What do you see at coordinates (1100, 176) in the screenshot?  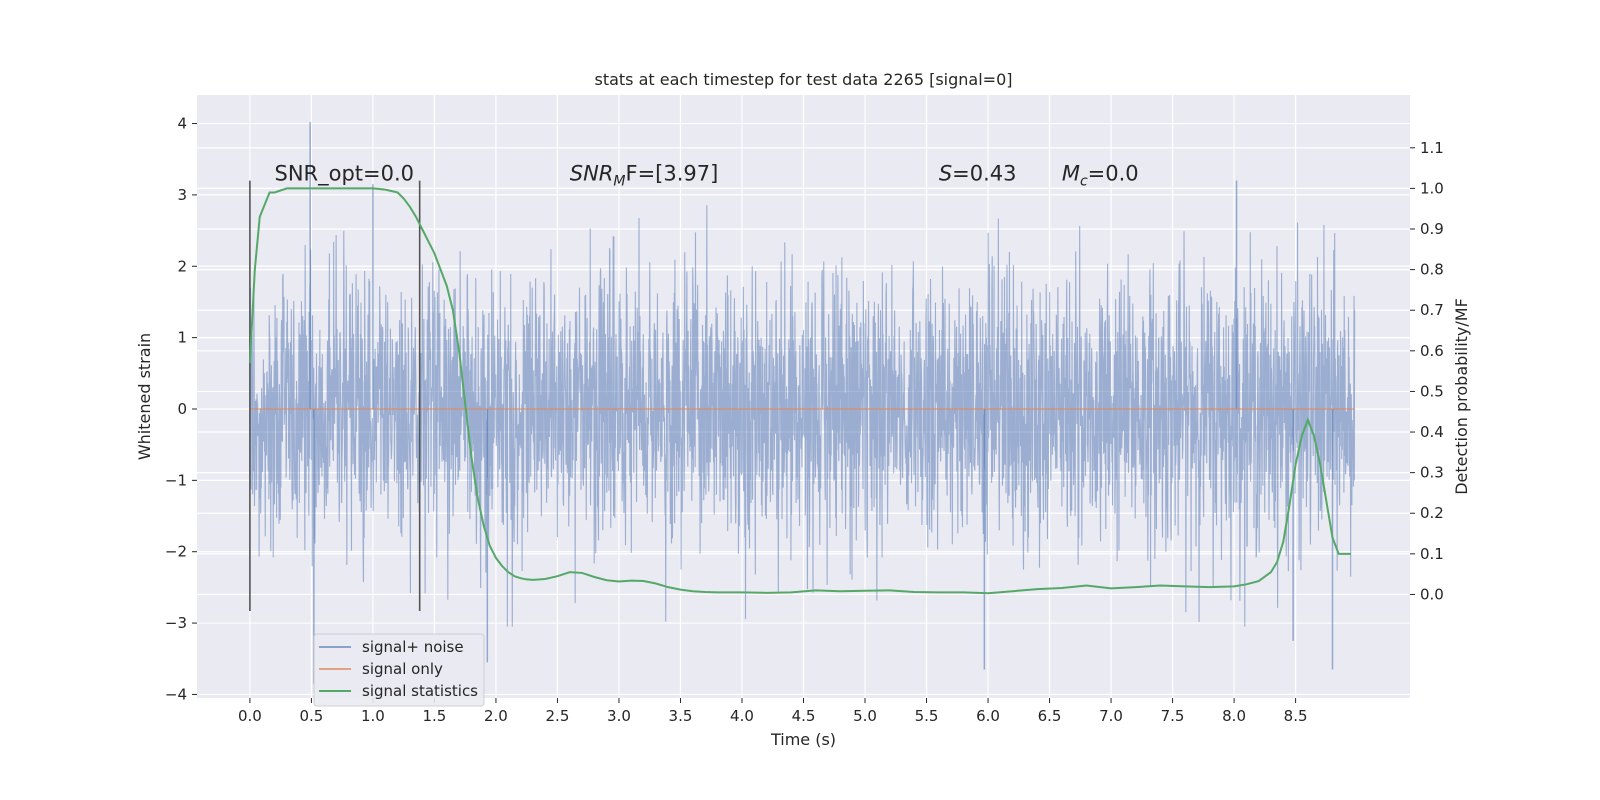 I see `annotation: Mc=0.0` at bounding box center [1100, 176].